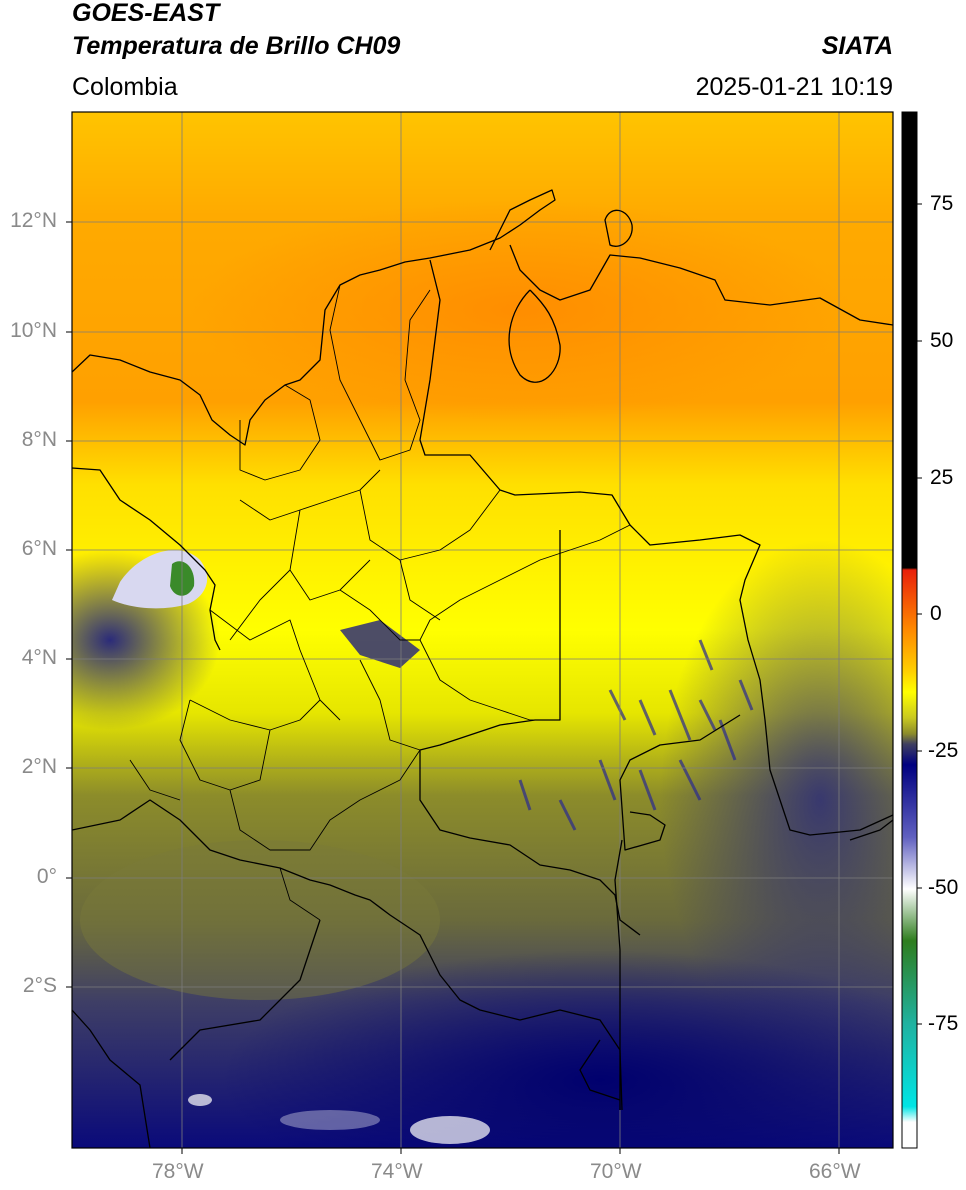 This screenshot has height=1190, width=966. Describe the element at coordinates (39, 657) in the screenshot. I see `lat-tick-label: 4°N` at that location.